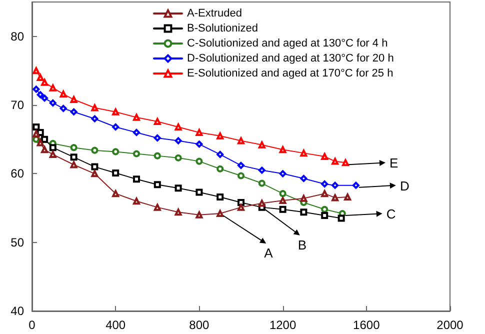  Describe the element at coordinates (222, 28) in the screenshot. I see `legend-label: B-Solutionized` at that location.